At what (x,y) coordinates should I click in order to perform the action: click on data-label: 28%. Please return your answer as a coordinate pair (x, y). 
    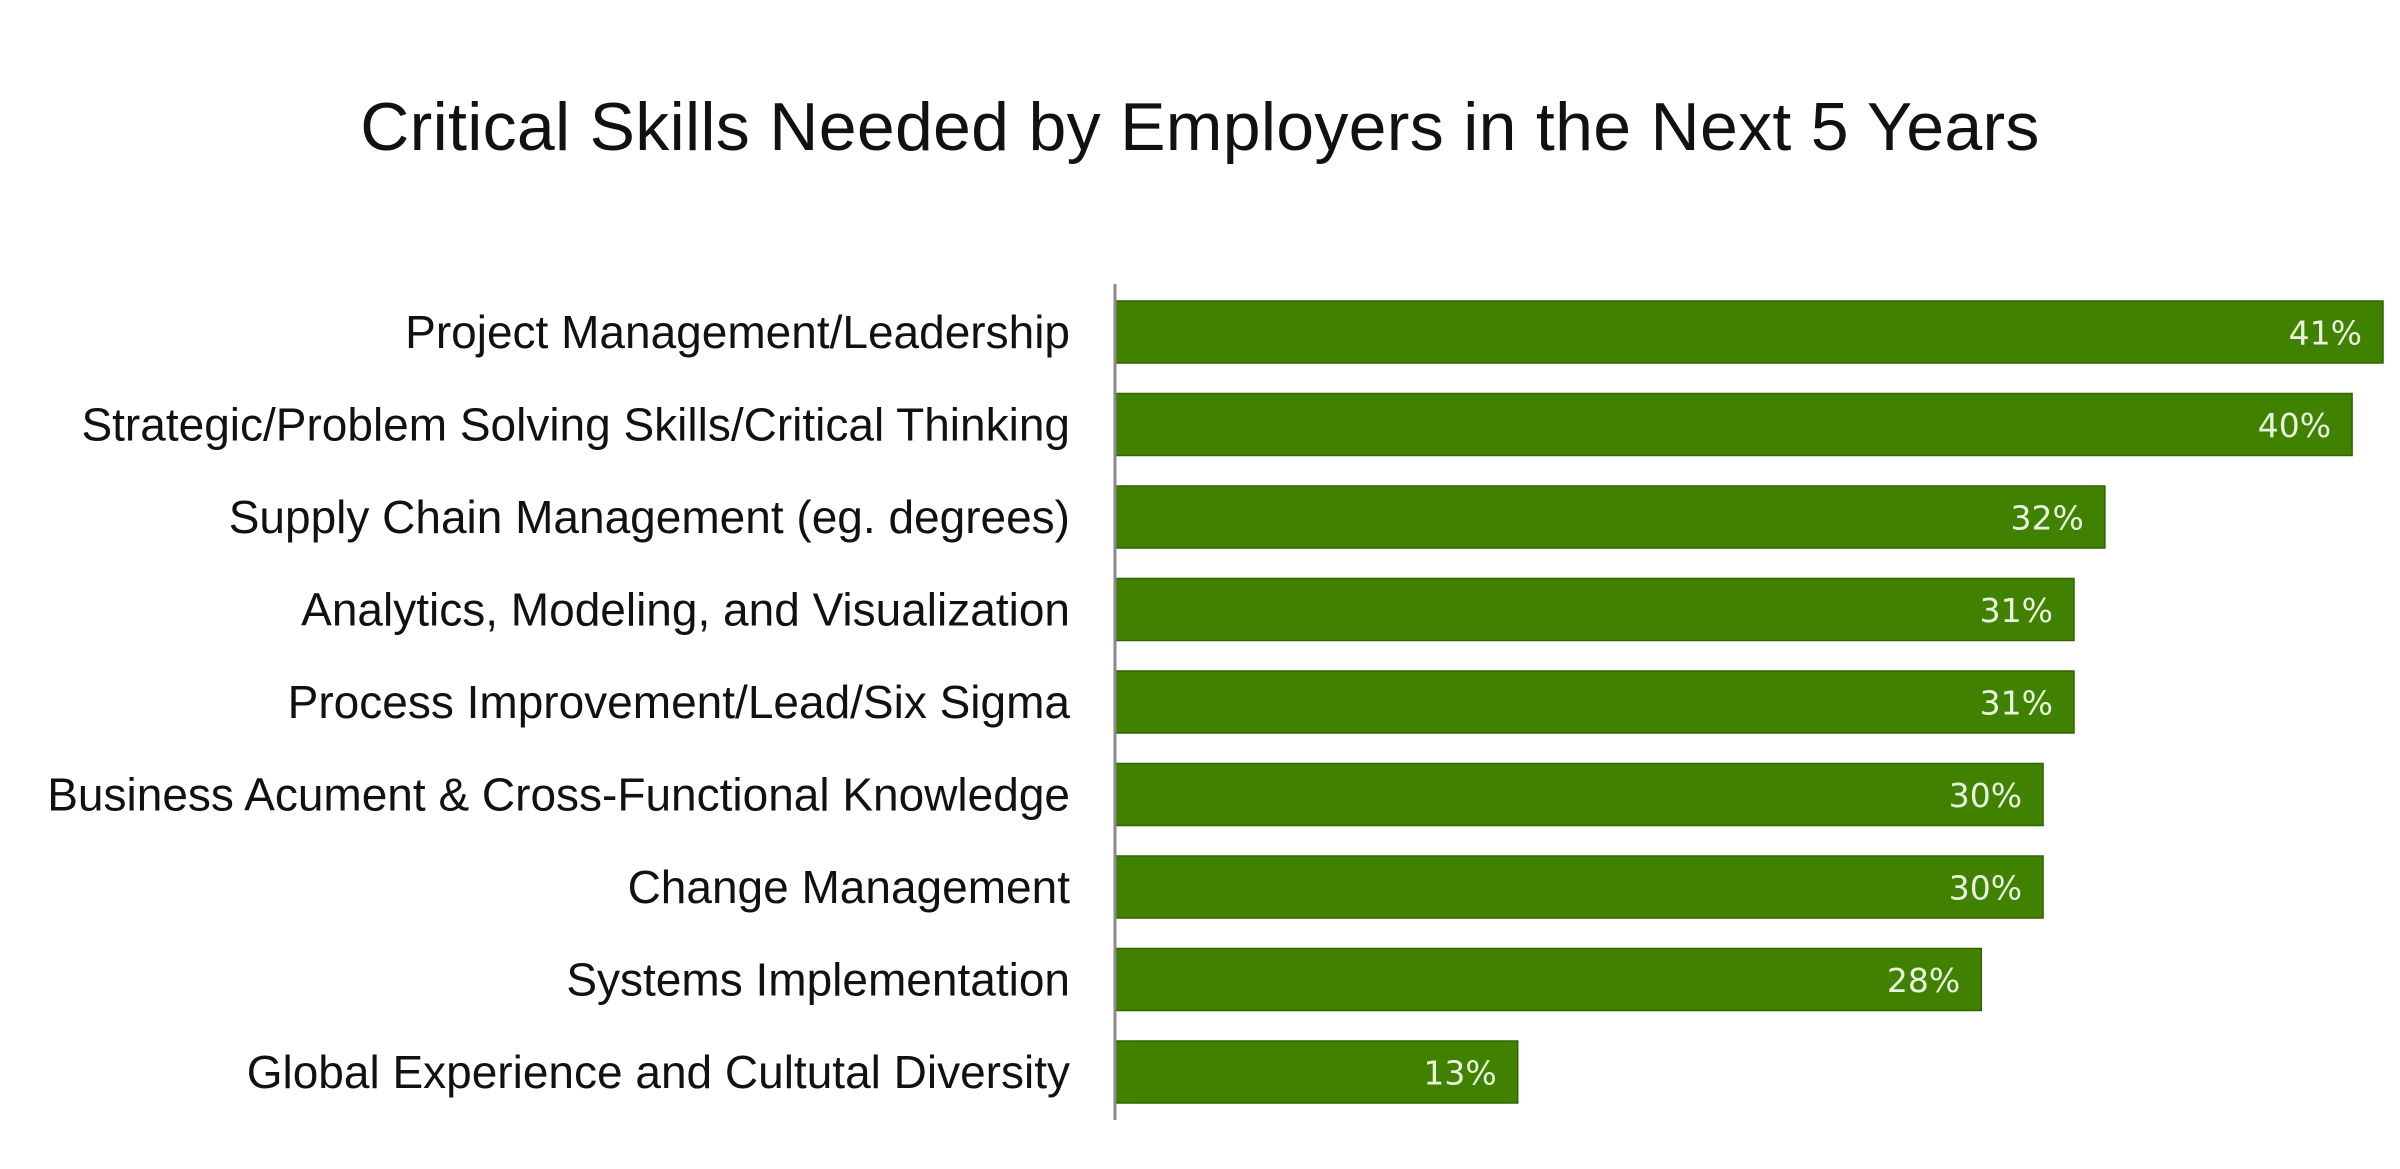
    Looking at the image, I should click on (1923, 980).